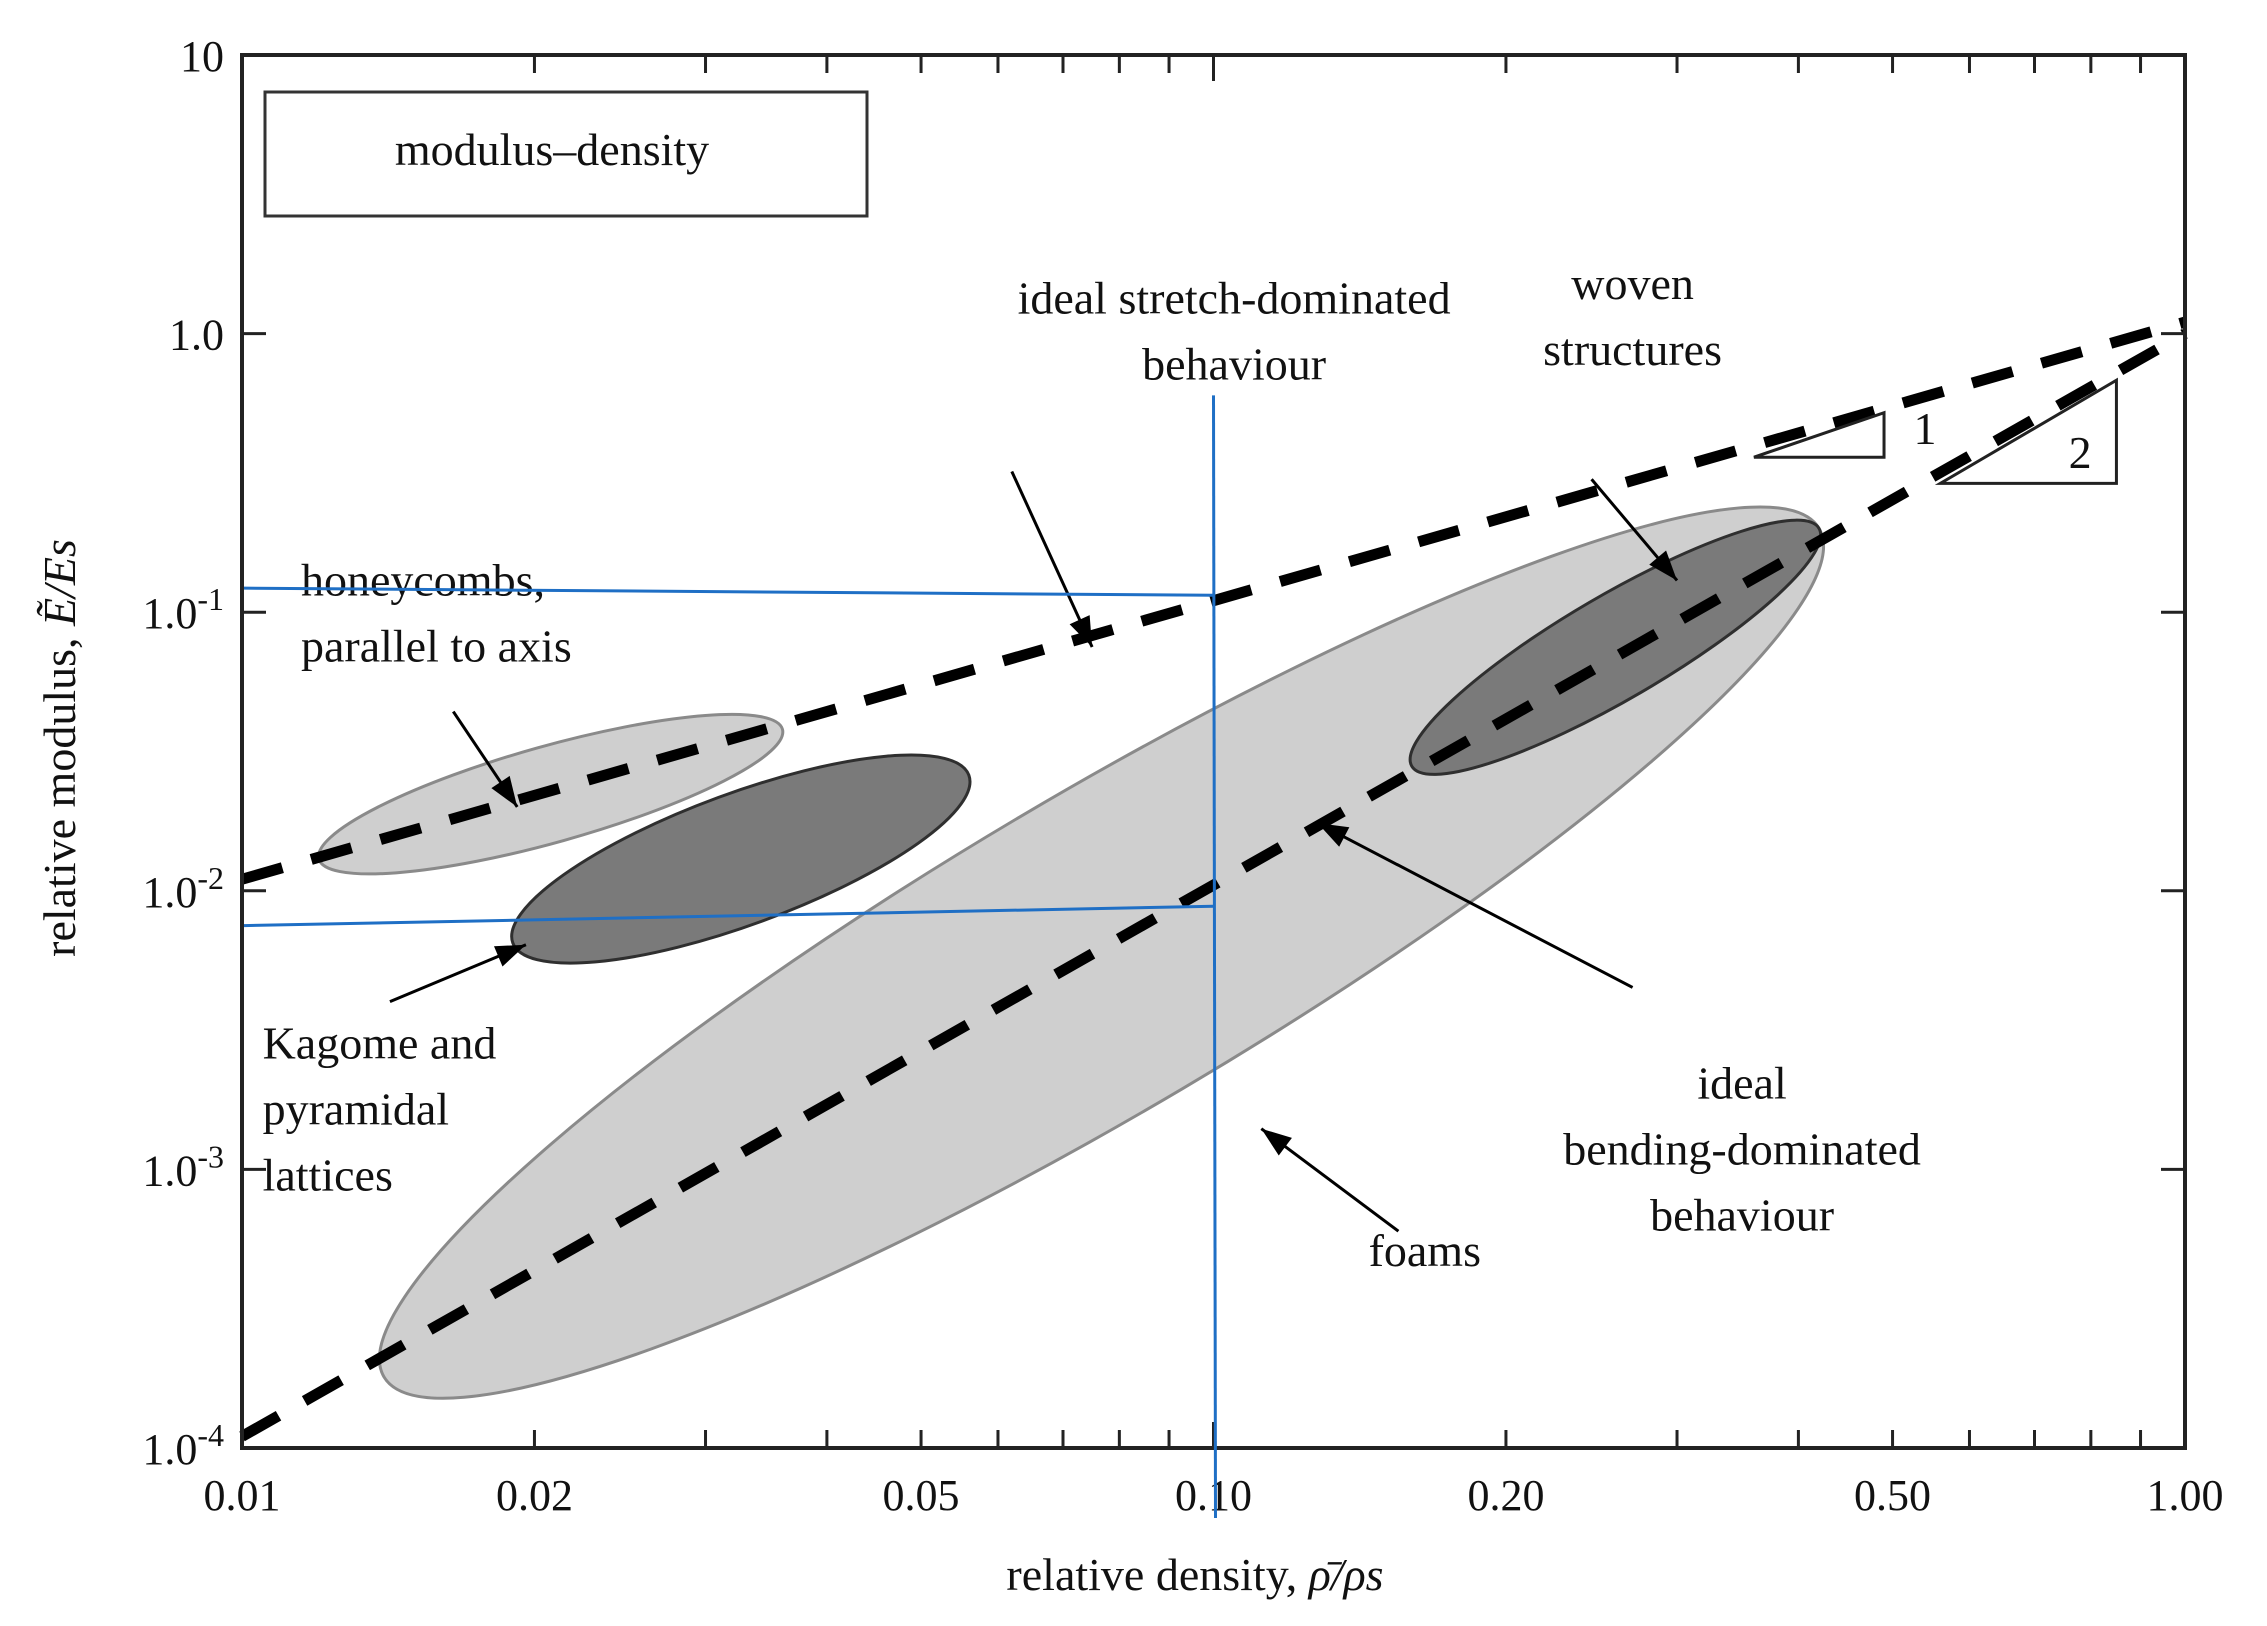 This screenshot has width=2267, height=1626. I want to click on x-tick-label: 0.02, so click(534, 1495).